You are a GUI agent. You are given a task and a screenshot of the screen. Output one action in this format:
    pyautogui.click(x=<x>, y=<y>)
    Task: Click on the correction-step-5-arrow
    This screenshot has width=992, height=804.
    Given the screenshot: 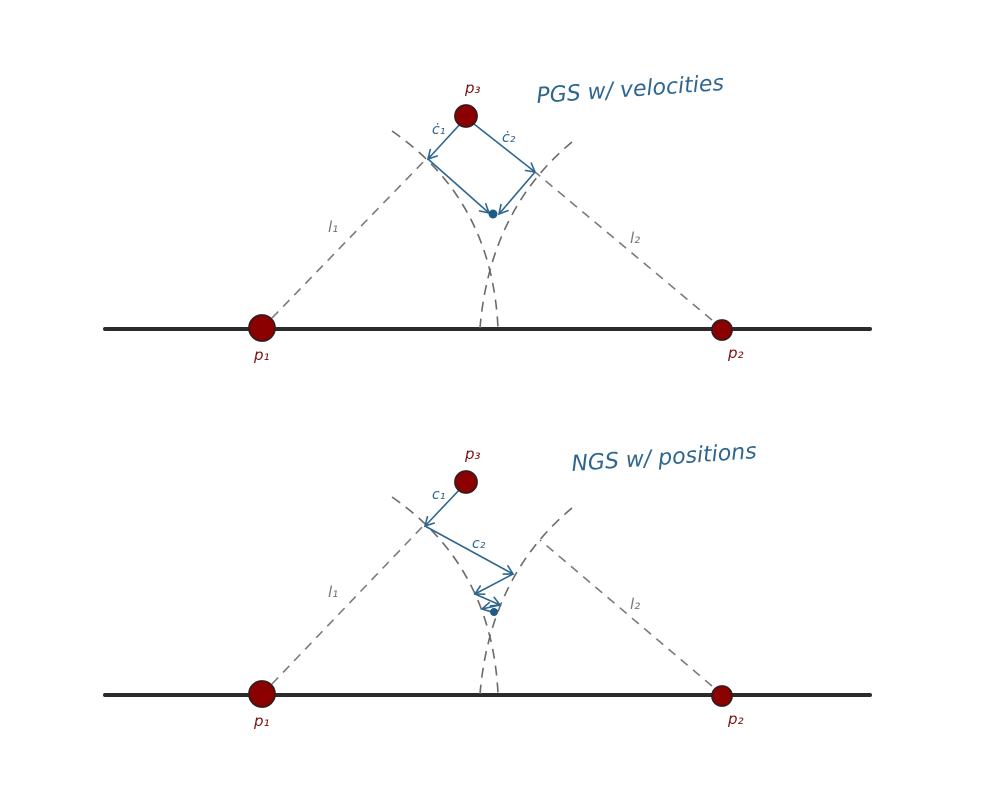 What is the action you would take?
    pyautogui.click(x=490, y=607)
    